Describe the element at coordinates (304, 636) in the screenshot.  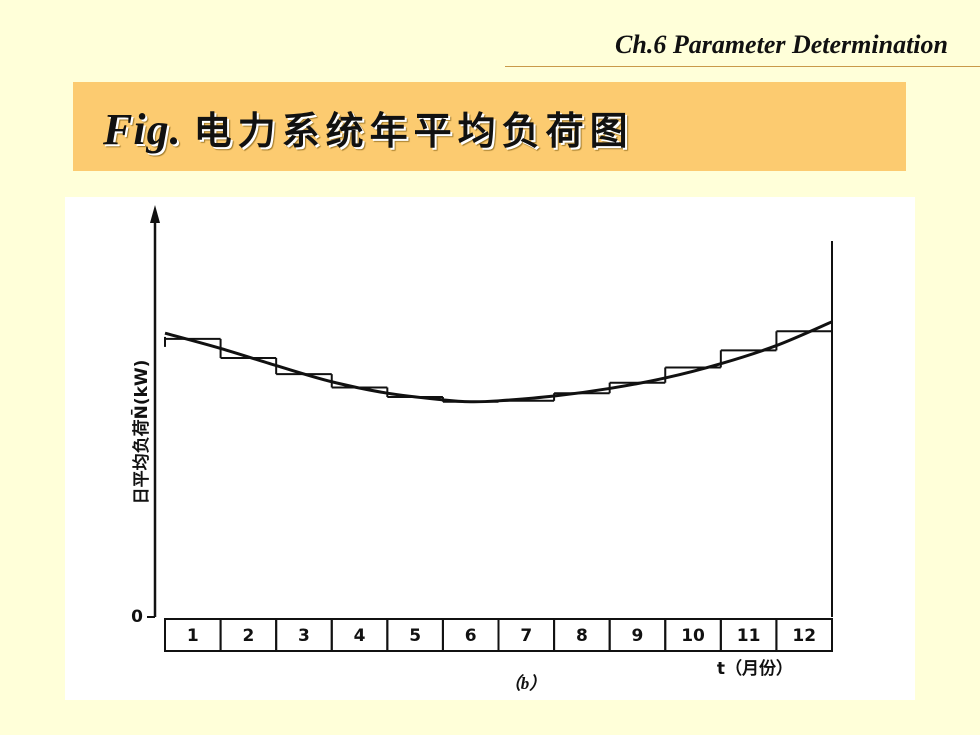
I see `month-tick-label: 3` at that location.